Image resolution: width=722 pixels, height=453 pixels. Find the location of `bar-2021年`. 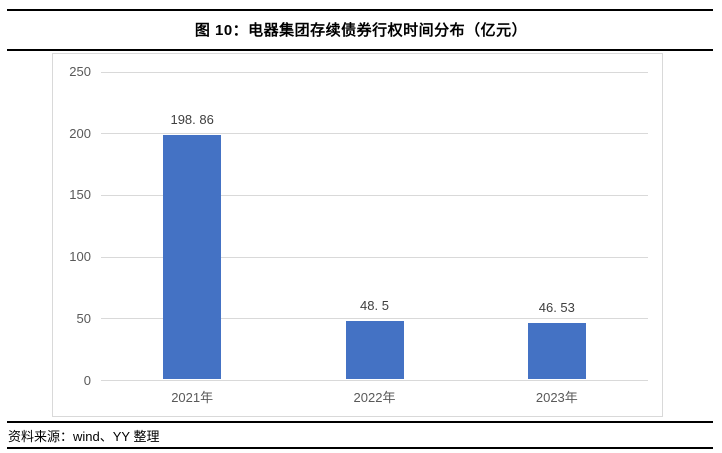

bar-2021年 is located at coordinates (192, 257).